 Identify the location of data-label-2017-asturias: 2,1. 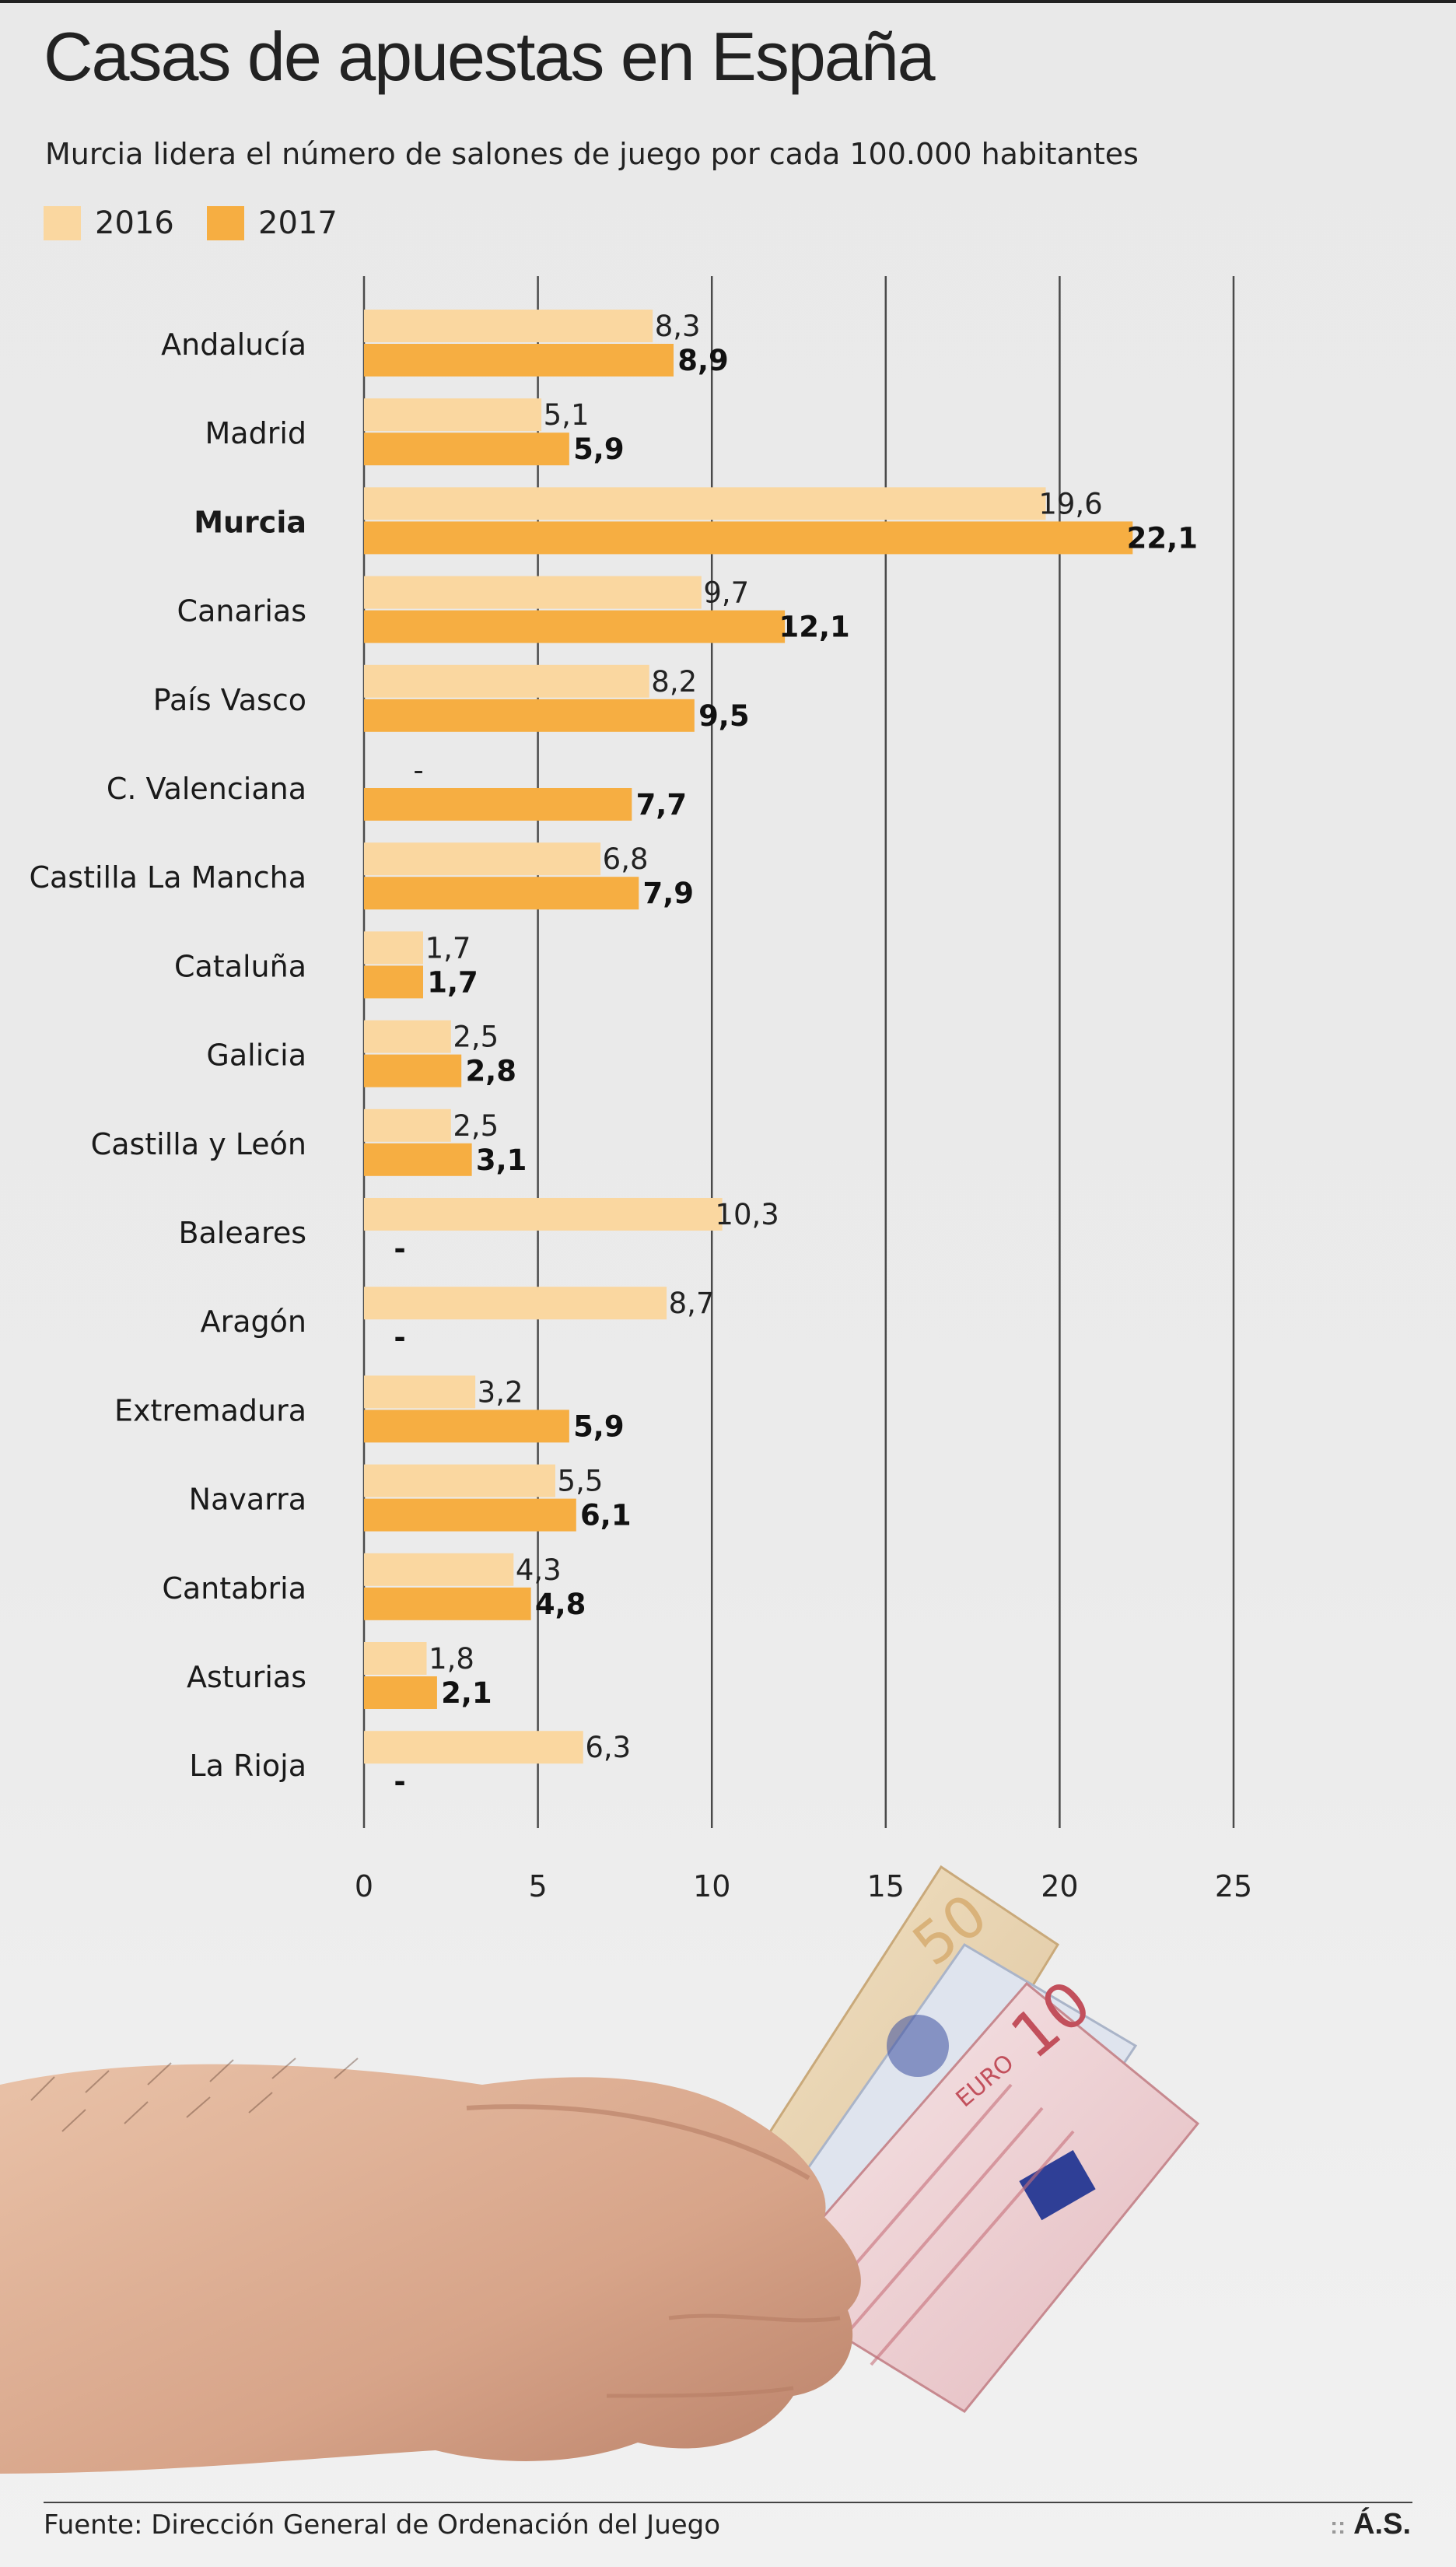
(467, 1693).